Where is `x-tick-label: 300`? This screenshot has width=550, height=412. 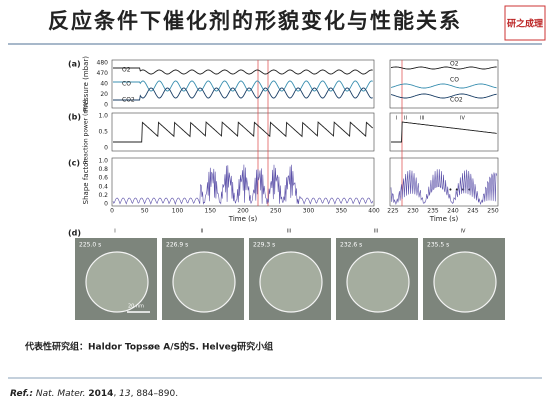
x-tick-label: 300 is located at coordinates (309, 211).